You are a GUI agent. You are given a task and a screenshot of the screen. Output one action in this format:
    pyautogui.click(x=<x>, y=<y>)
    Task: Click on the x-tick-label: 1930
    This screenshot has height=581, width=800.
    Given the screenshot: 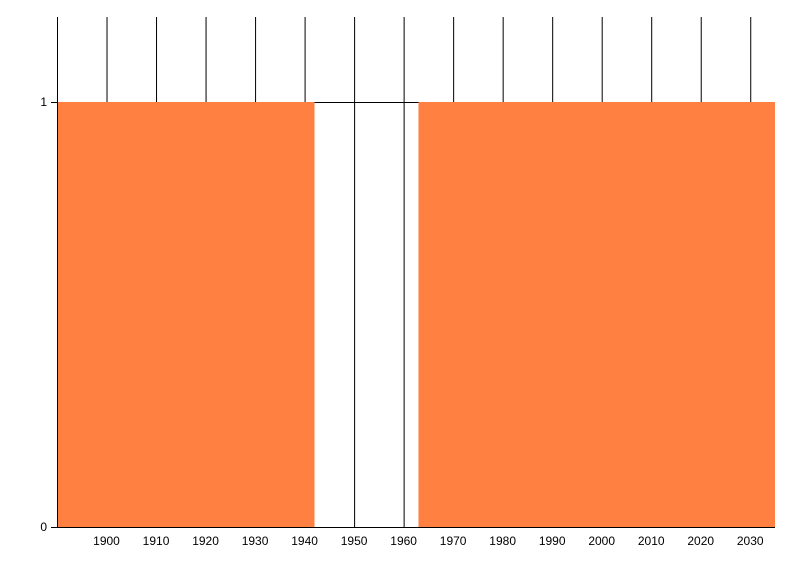 What is the action you would take?
    pyautogui.click(x=255, y=541)
    